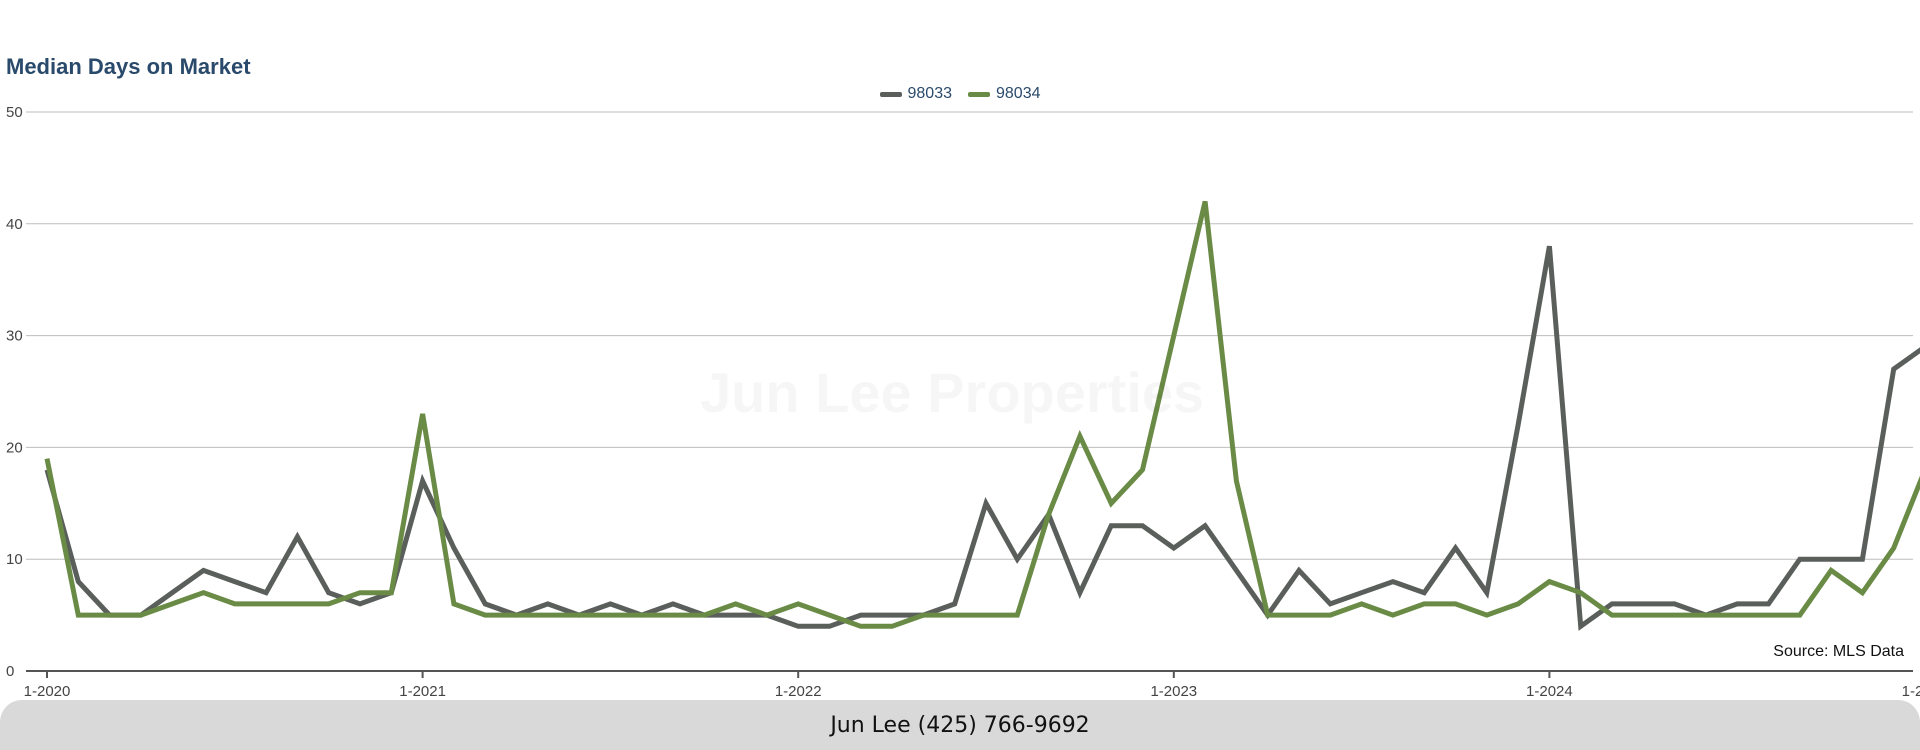 This screenshot has width=1920, height=750. Describe the element at coordinates (1838, 651) in the screenshot. I see `source-note: Source: MLS Data` at that location.